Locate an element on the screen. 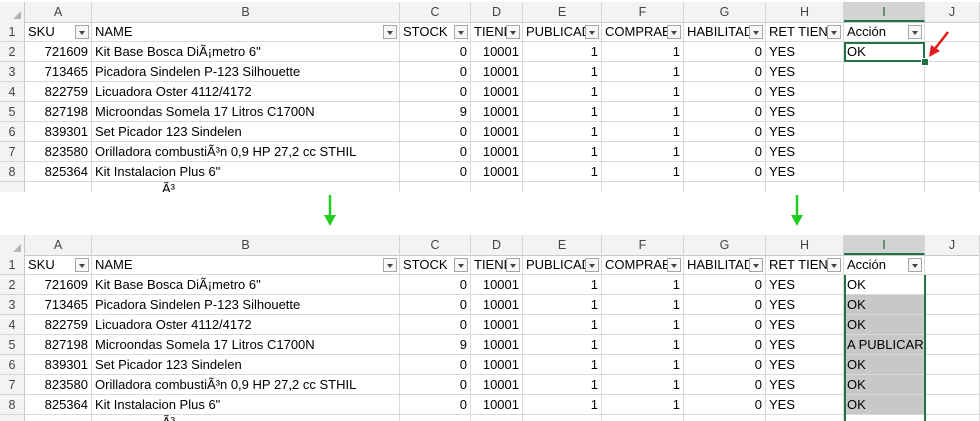  row-number: 3 is located at coordinates (12, 72).